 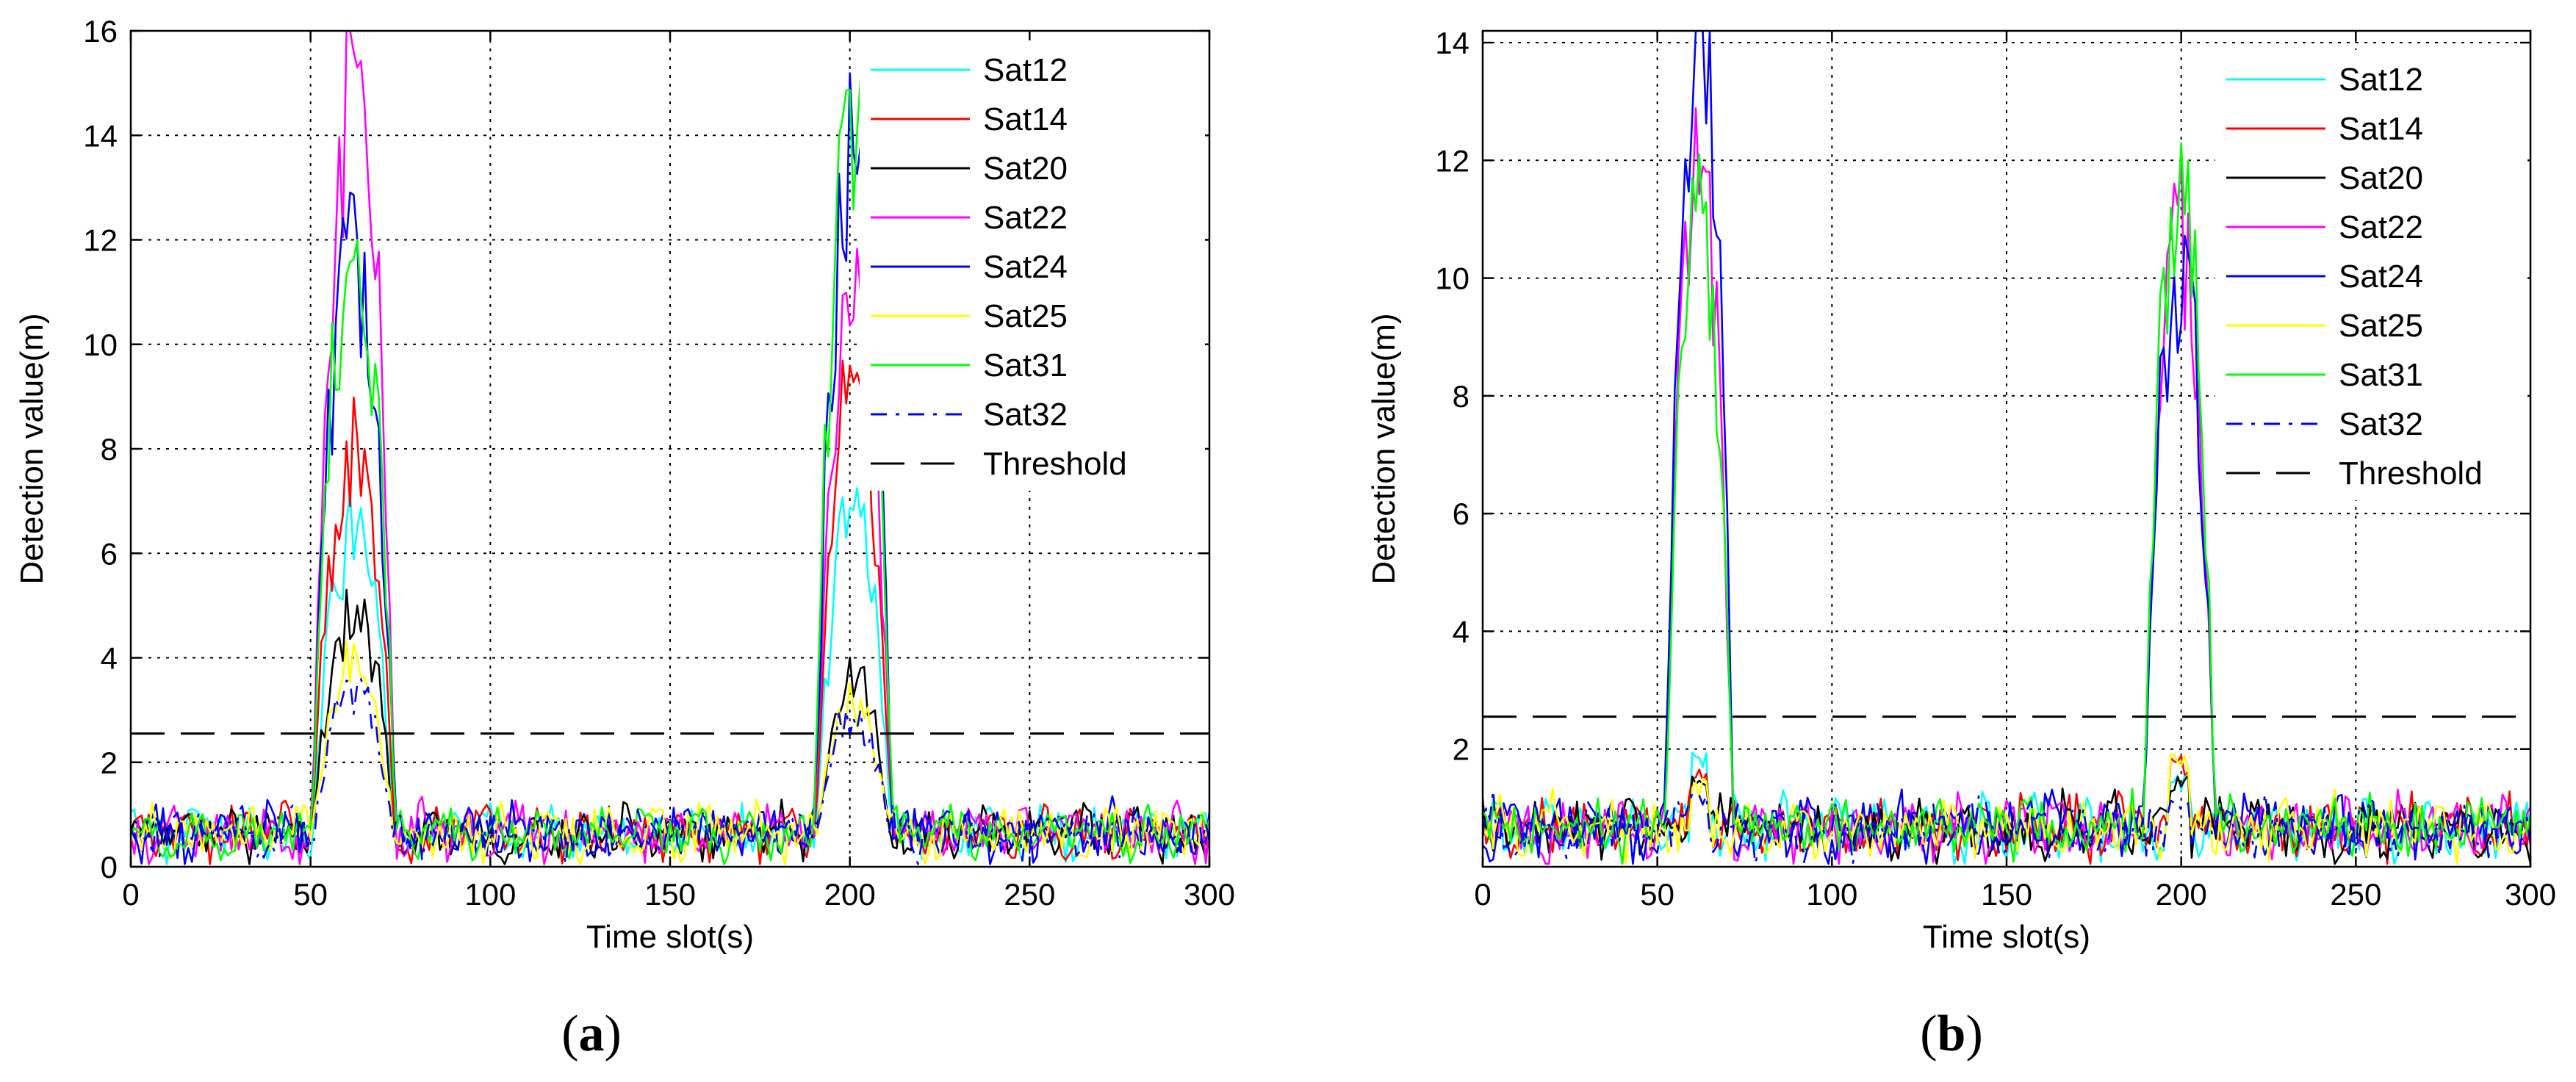 What do you see at coordinates (100, 31) in the screenshot?
I see `y-tick-label: 16` at bounding box center [100, 31].